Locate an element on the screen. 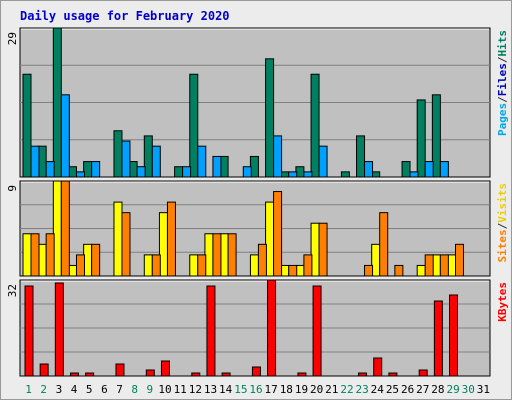 This screenshot has height=400, width=512. legend-item: / is located at coordinates (502, 99).